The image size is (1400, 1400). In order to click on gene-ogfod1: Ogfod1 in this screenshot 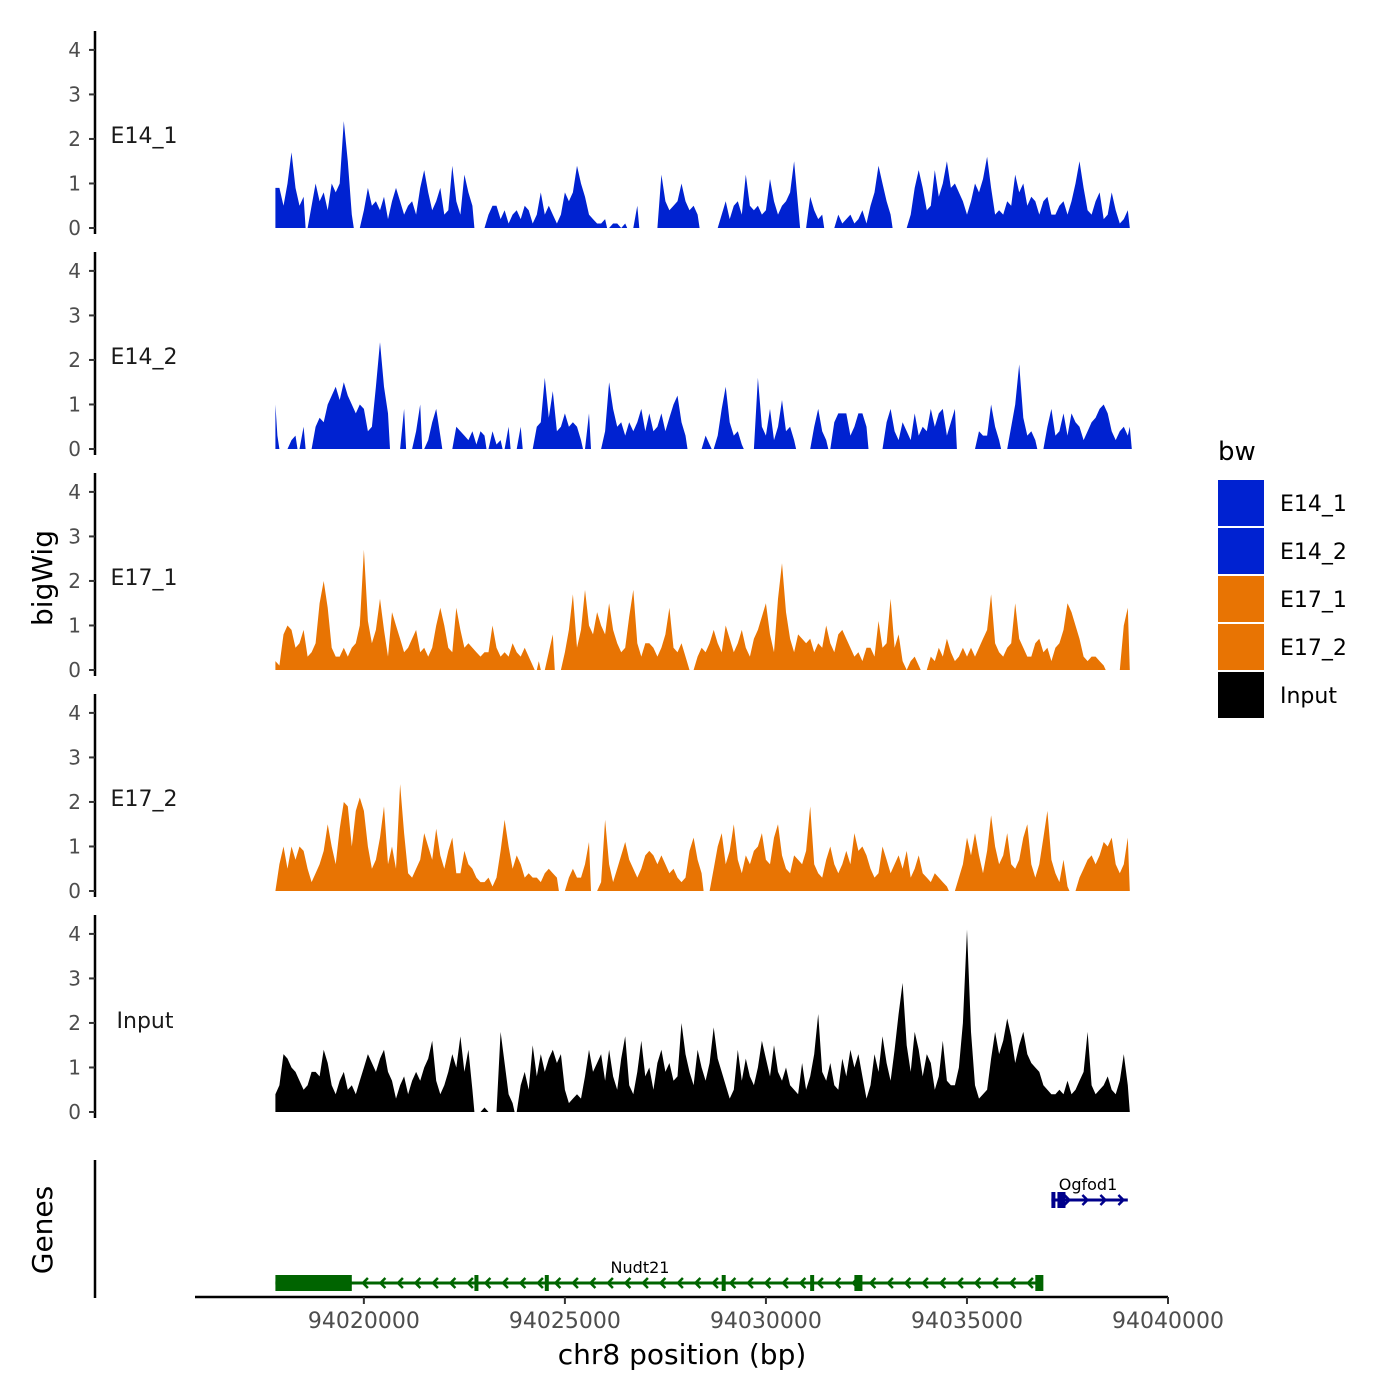, I will do `click(1089, 1191)`.